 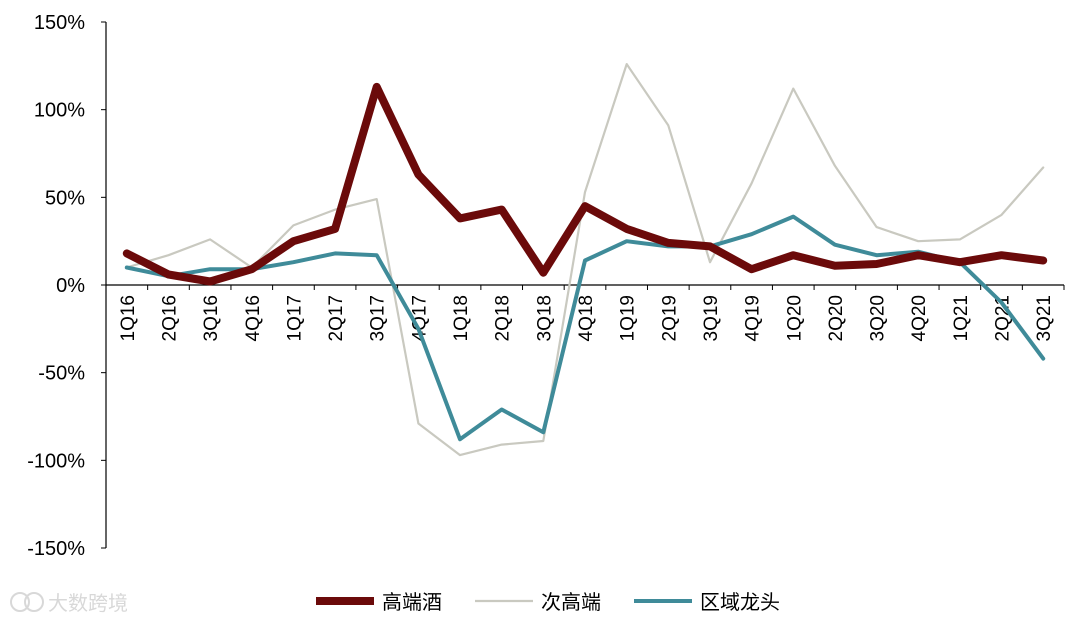 I want to click on watermark-text: 大数跨境, so click(x=88, y=603).